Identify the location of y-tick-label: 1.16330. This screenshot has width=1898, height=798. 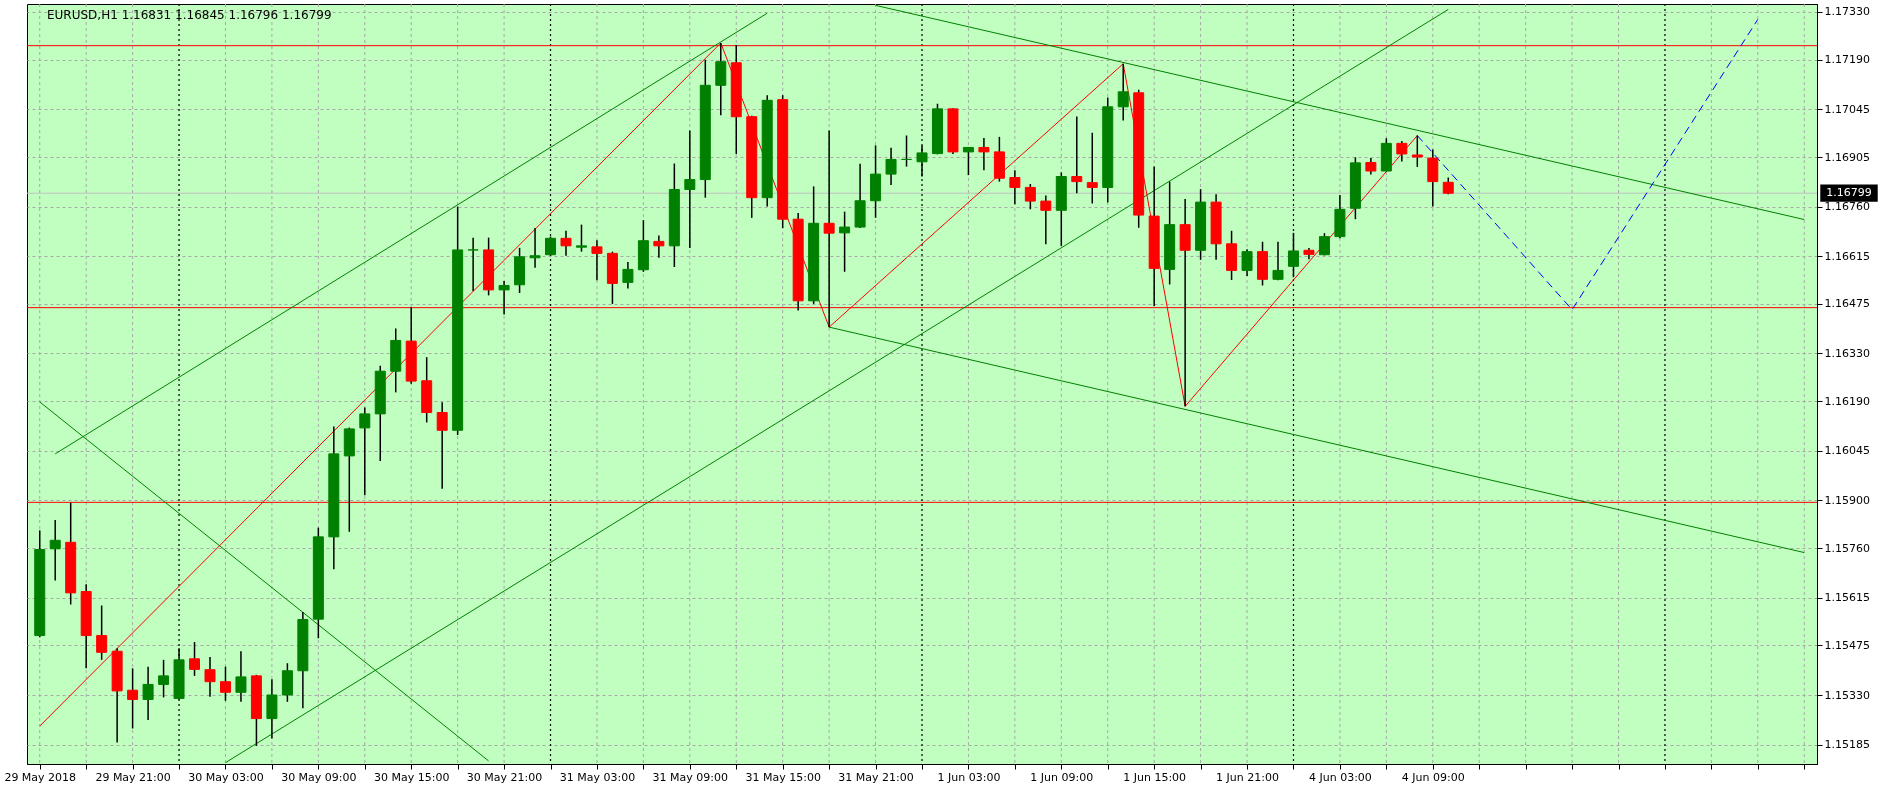
(1847, 353).